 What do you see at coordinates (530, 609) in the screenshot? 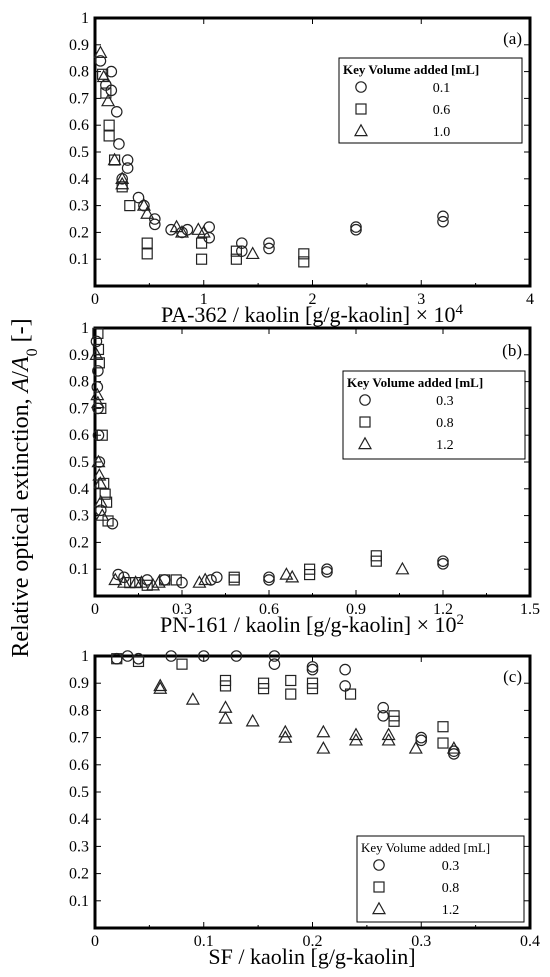
I see `x-tick-label: 1.5` at bounding box center [530, 609].